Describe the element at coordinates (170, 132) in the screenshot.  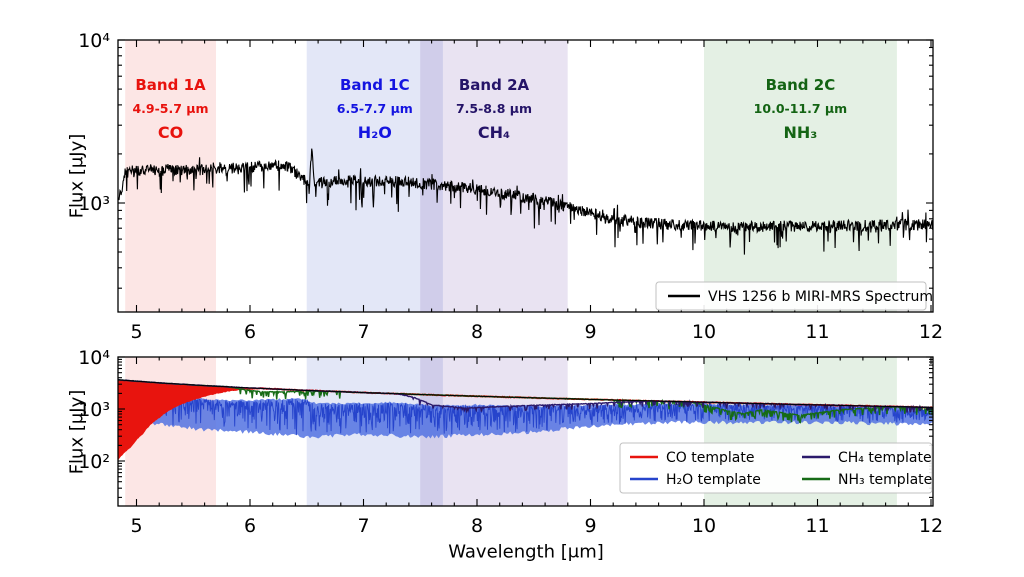
I see `band-1a-label: CO` at that location.